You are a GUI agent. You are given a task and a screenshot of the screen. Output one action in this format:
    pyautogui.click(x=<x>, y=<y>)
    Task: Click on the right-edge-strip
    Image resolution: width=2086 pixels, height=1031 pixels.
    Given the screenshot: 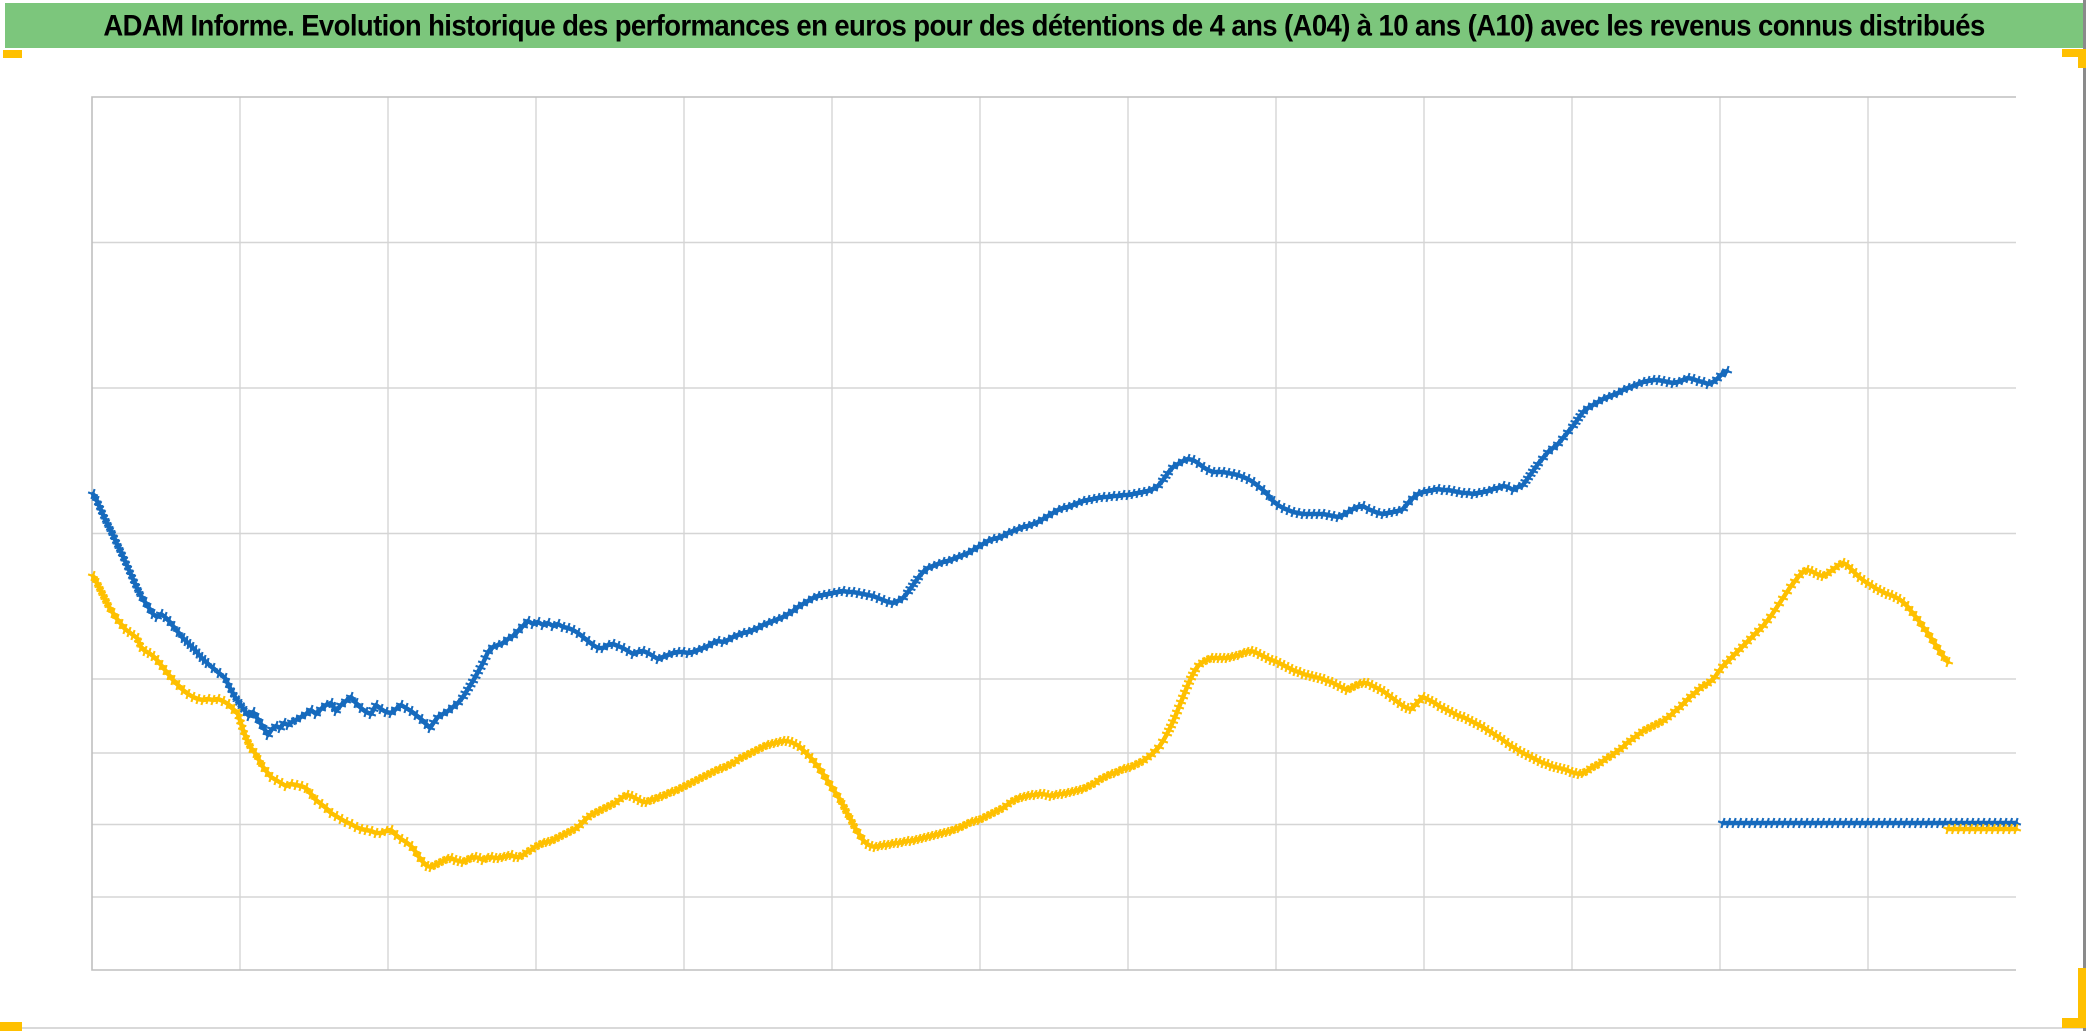 What is the action you would take?
    pyautogui.click(x=2084, y=515)
    